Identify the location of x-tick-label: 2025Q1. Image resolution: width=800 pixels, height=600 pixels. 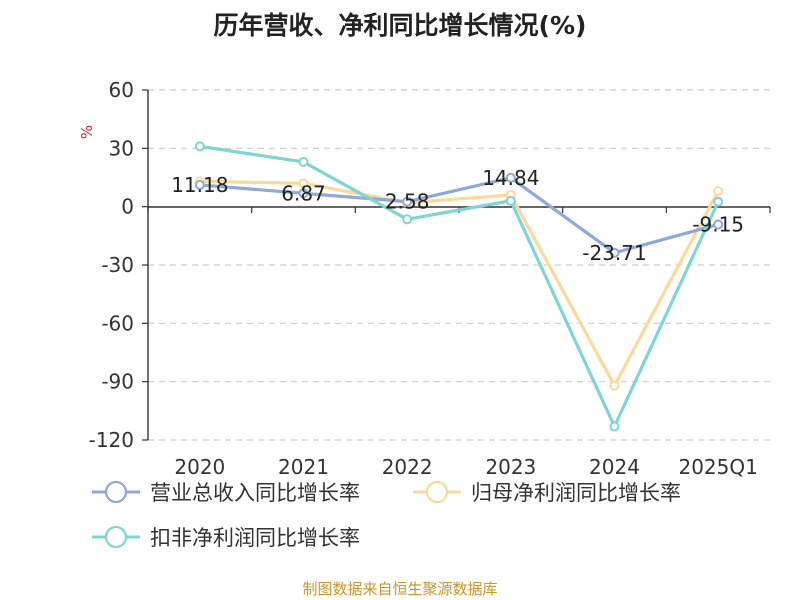
(717, 467).